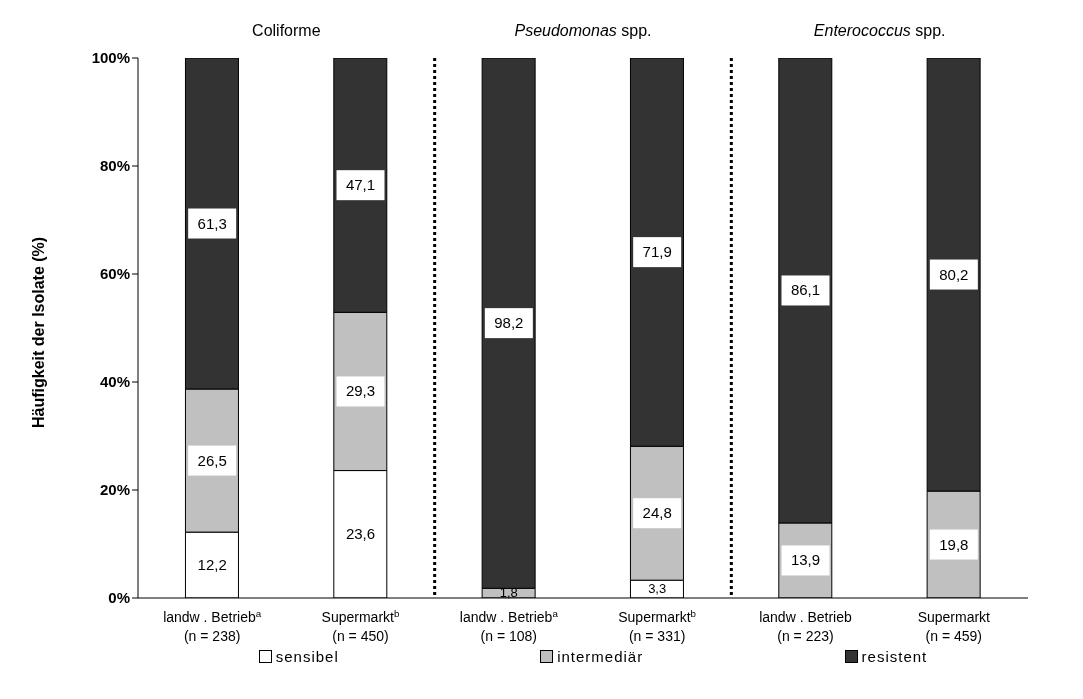  I want to click on data-label: 23,6, so click(360, 534).